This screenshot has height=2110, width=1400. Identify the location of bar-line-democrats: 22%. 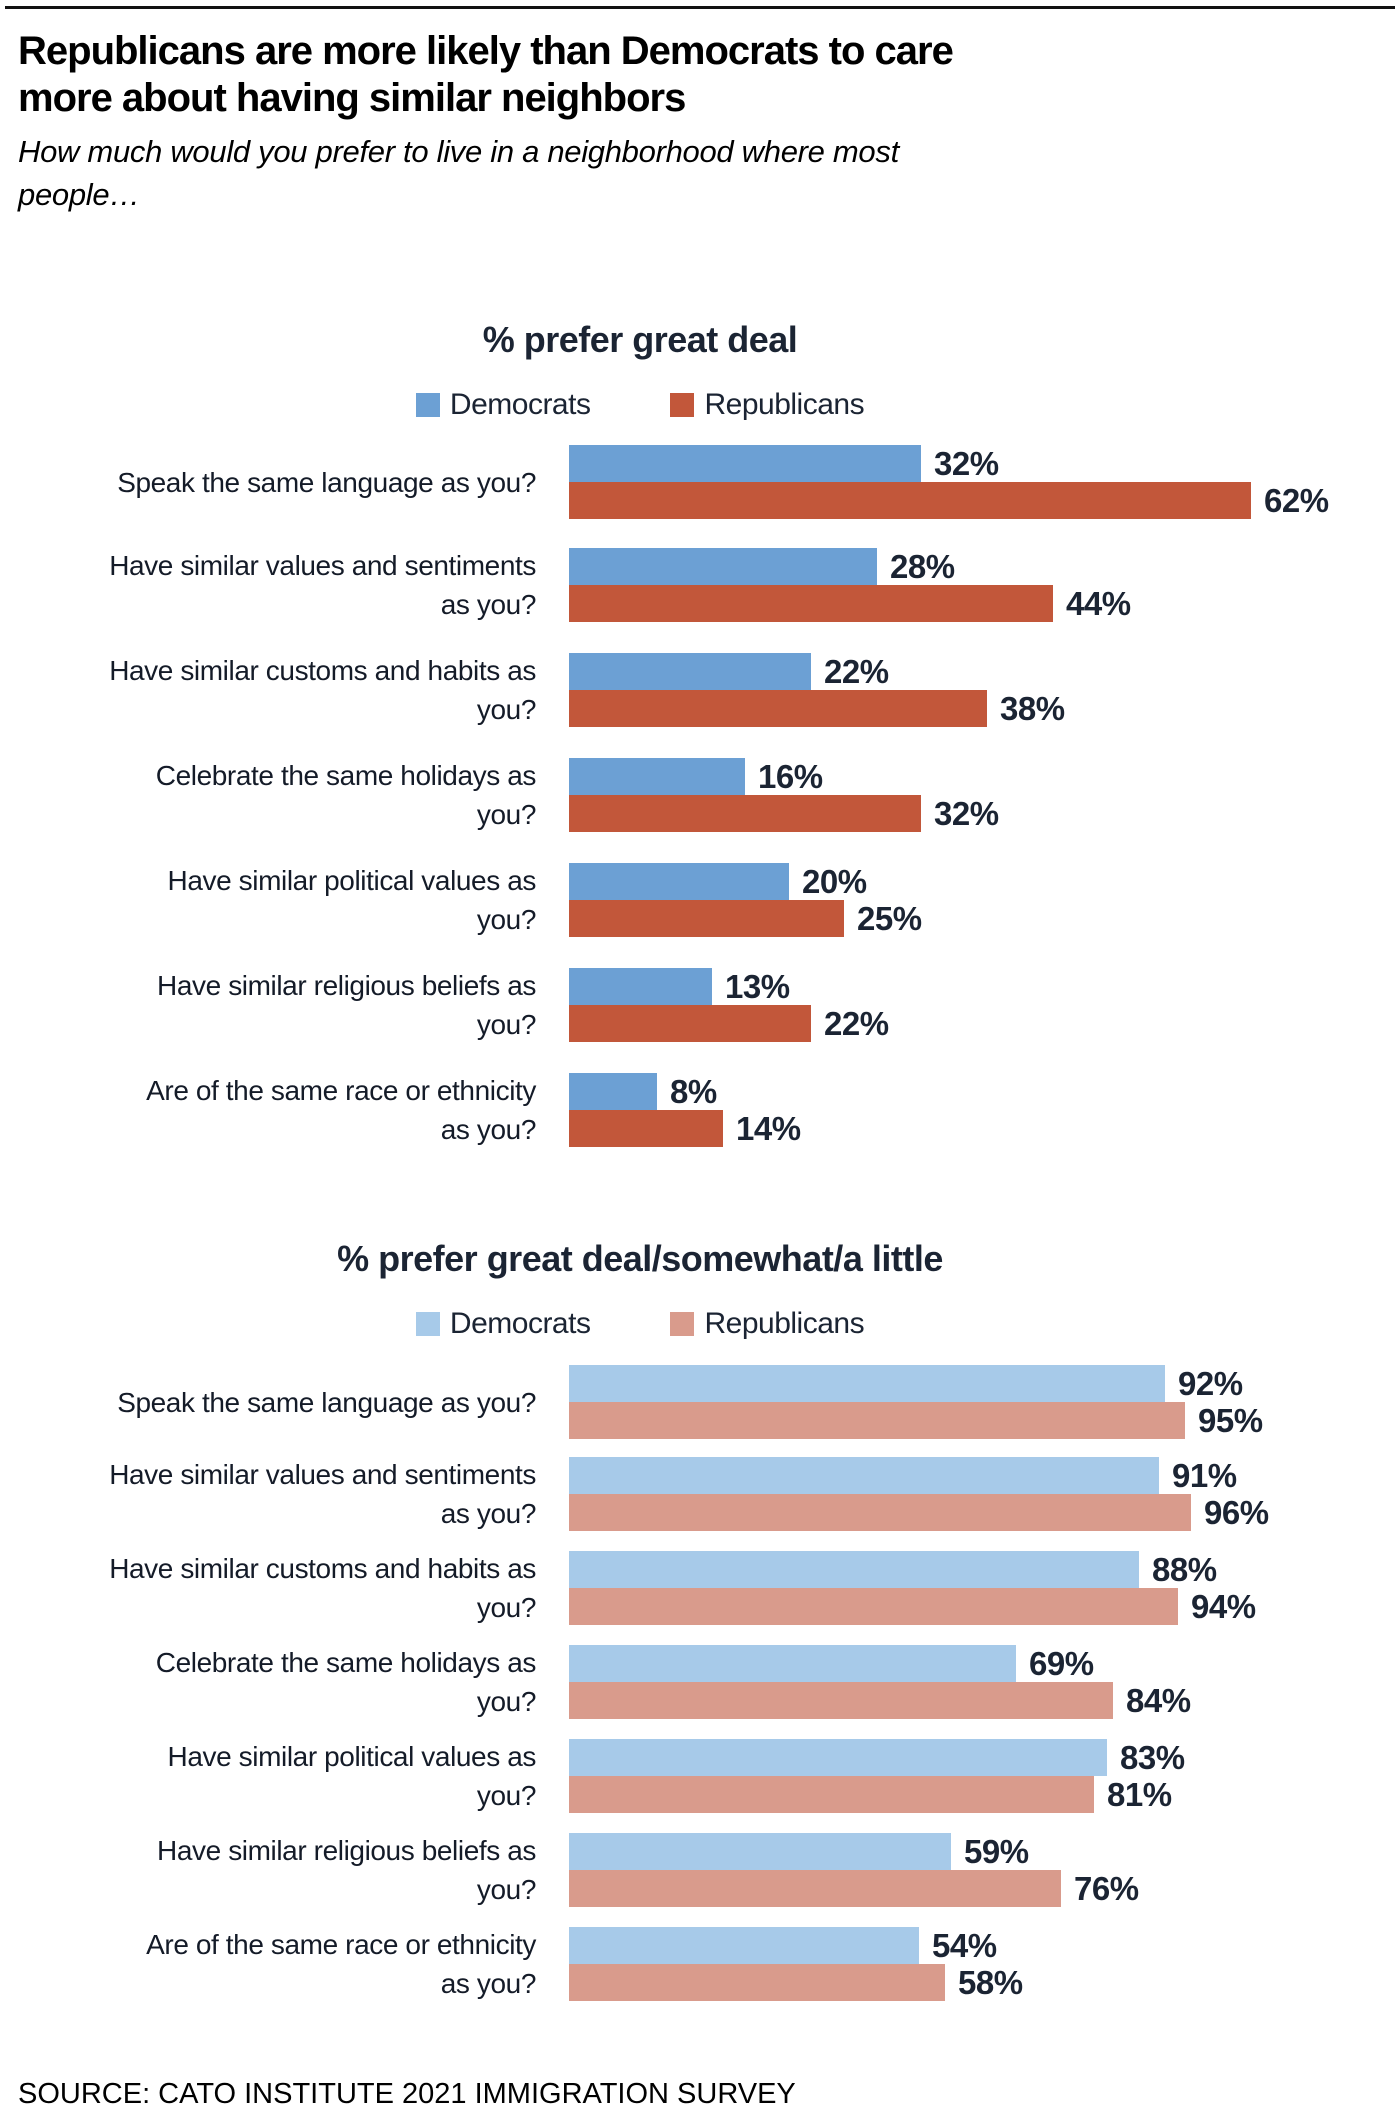
(817, 671).